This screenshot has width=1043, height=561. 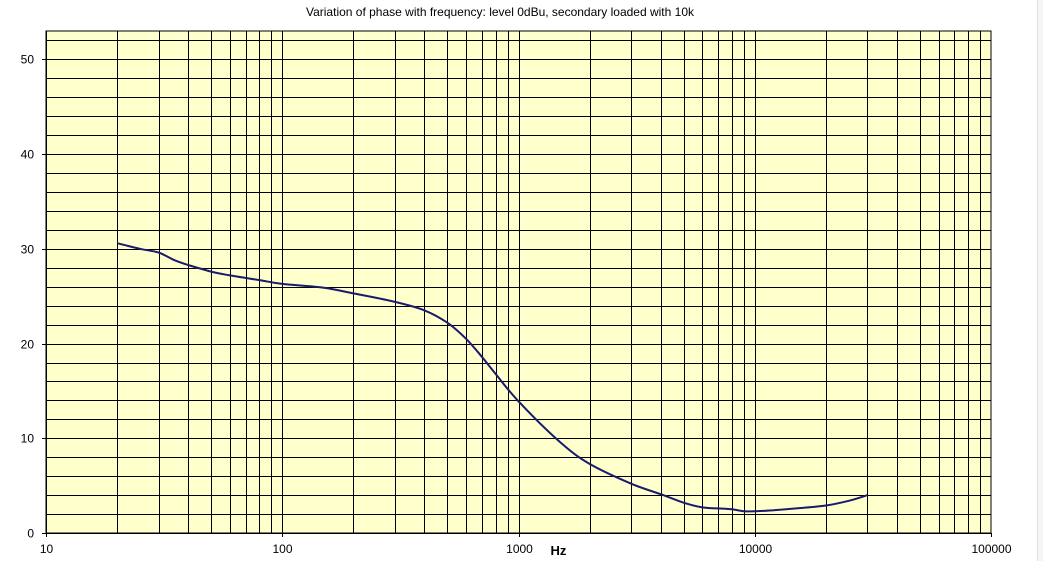 What do you see at coordinates (28, 345) in the screenshot?
I see `y-tick-label: 20` at bounding box center [28, 345].